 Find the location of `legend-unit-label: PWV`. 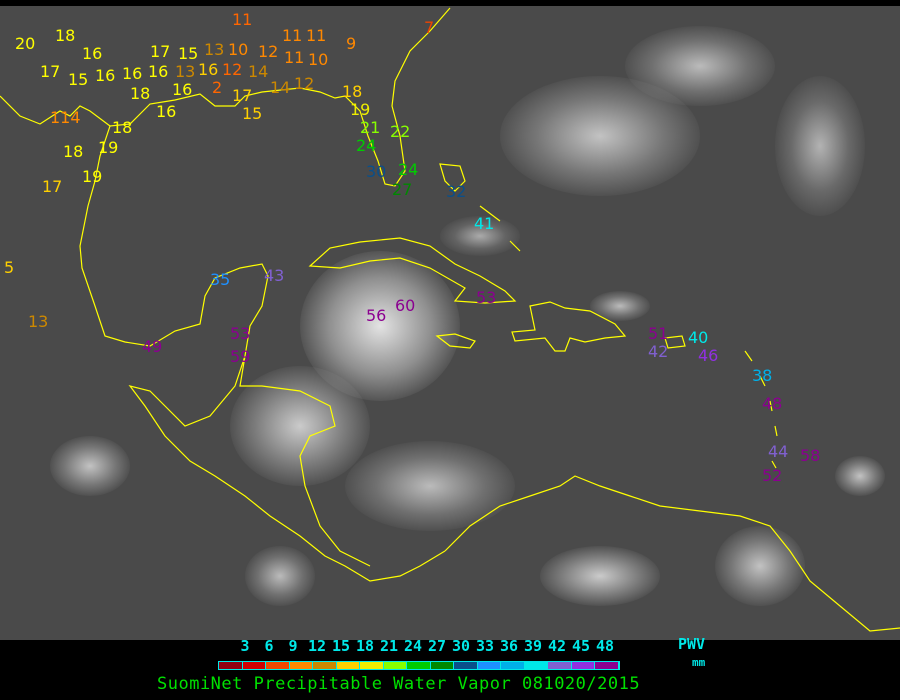

legend-unit-label: PWV is located at coordinates (692, 644).